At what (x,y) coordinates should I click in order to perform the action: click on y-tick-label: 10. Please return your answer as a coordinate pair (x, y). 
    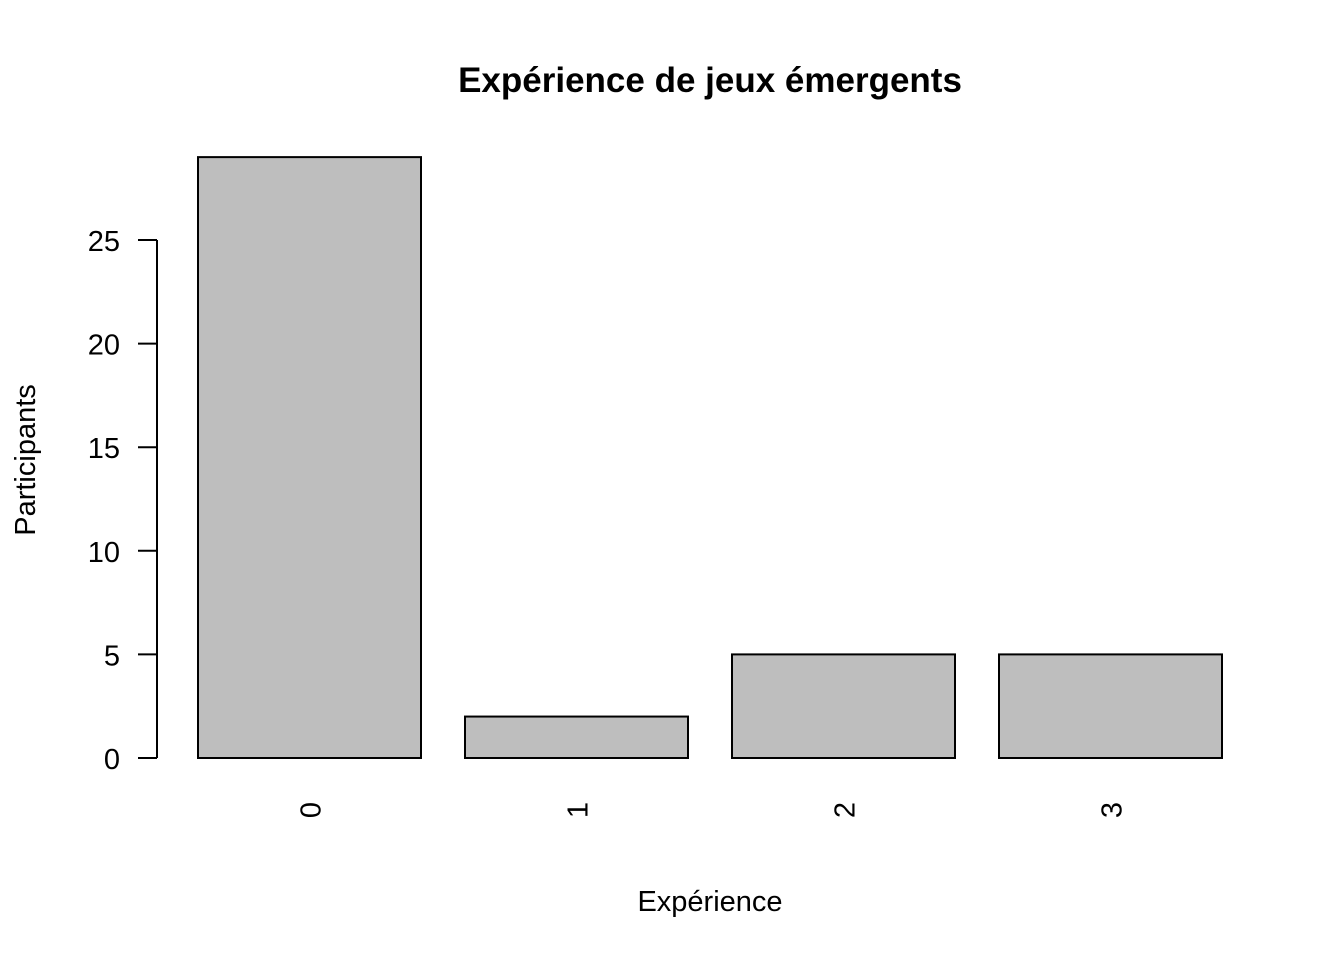
    Looking at the image, I should click on (104, 553).